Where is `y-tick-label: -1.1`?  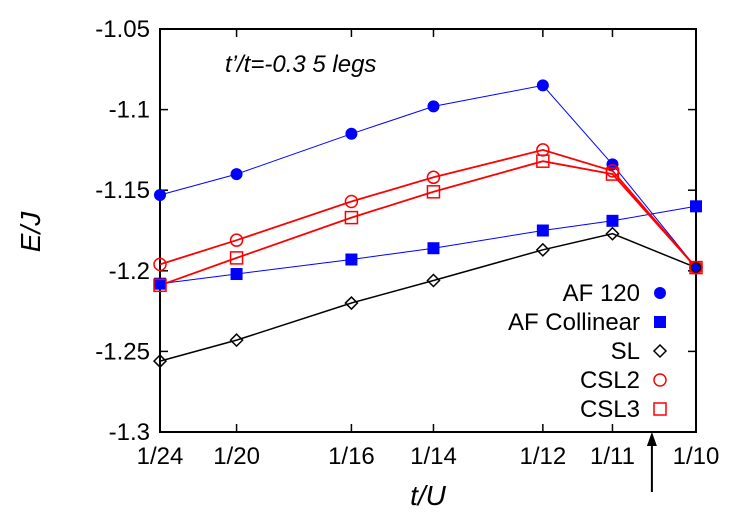 y-tick-label: -1.1 is located at coordinates (129, 110).